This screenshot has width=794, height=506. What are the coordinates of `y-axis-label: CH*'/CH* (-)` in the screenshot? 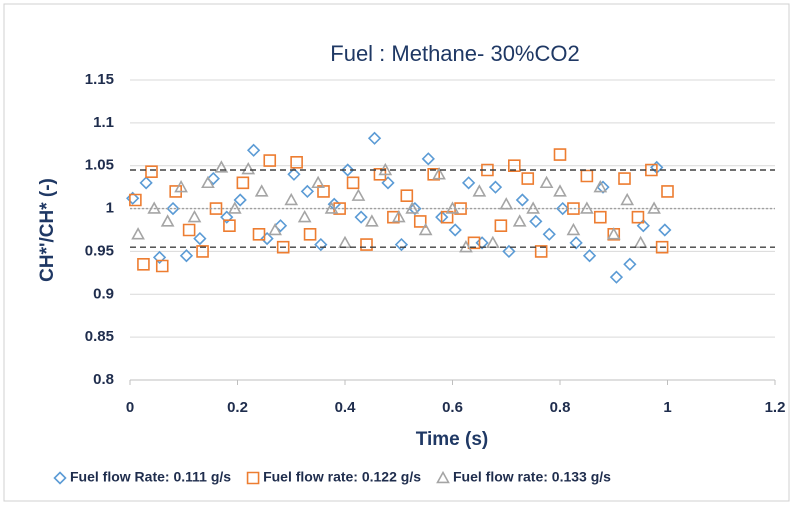 It's located at (47, 230).